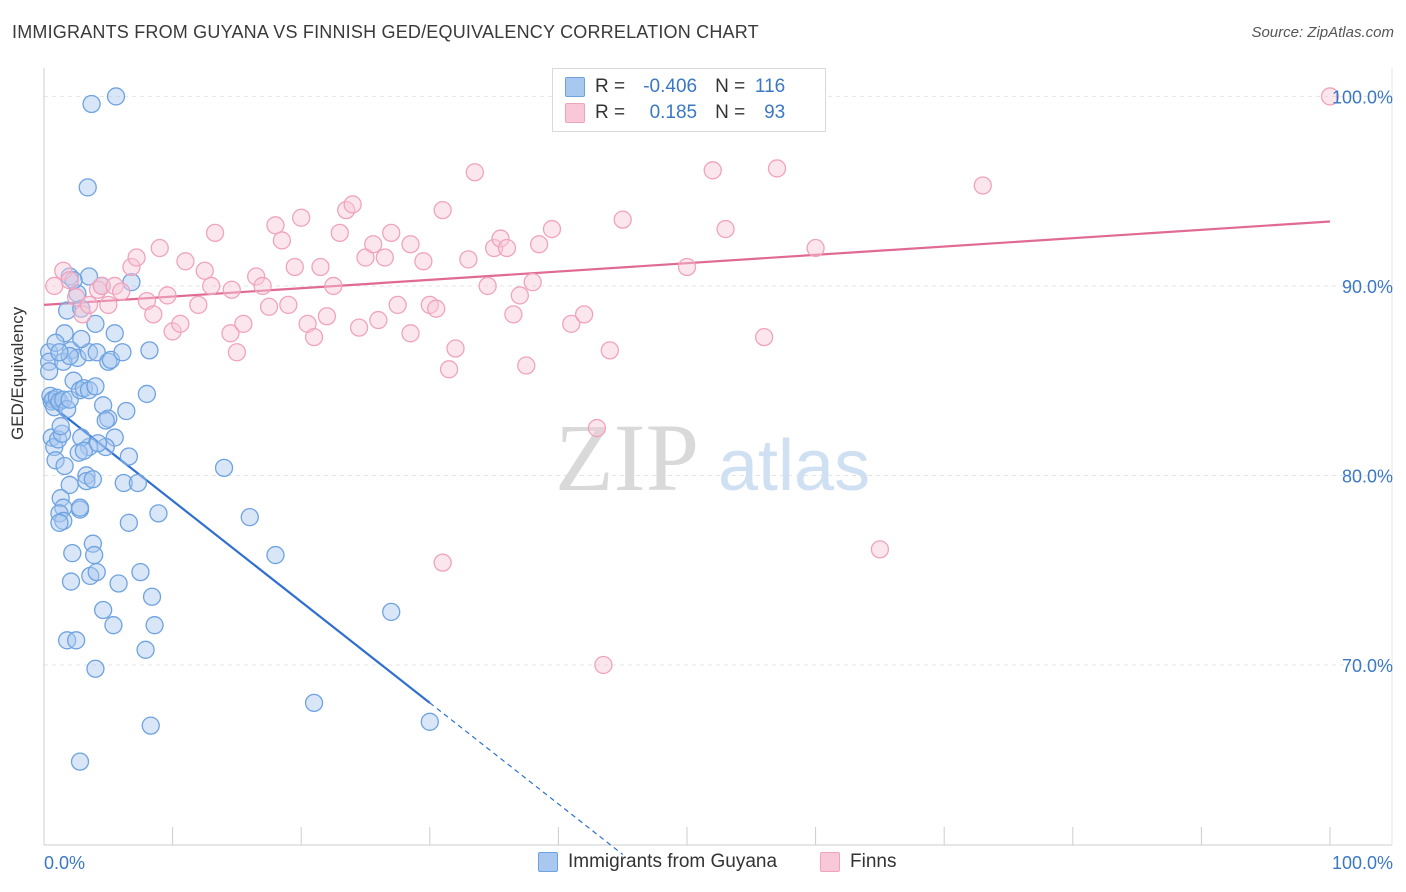  I want to click on legend-n-value: 93, so click(775, 112).